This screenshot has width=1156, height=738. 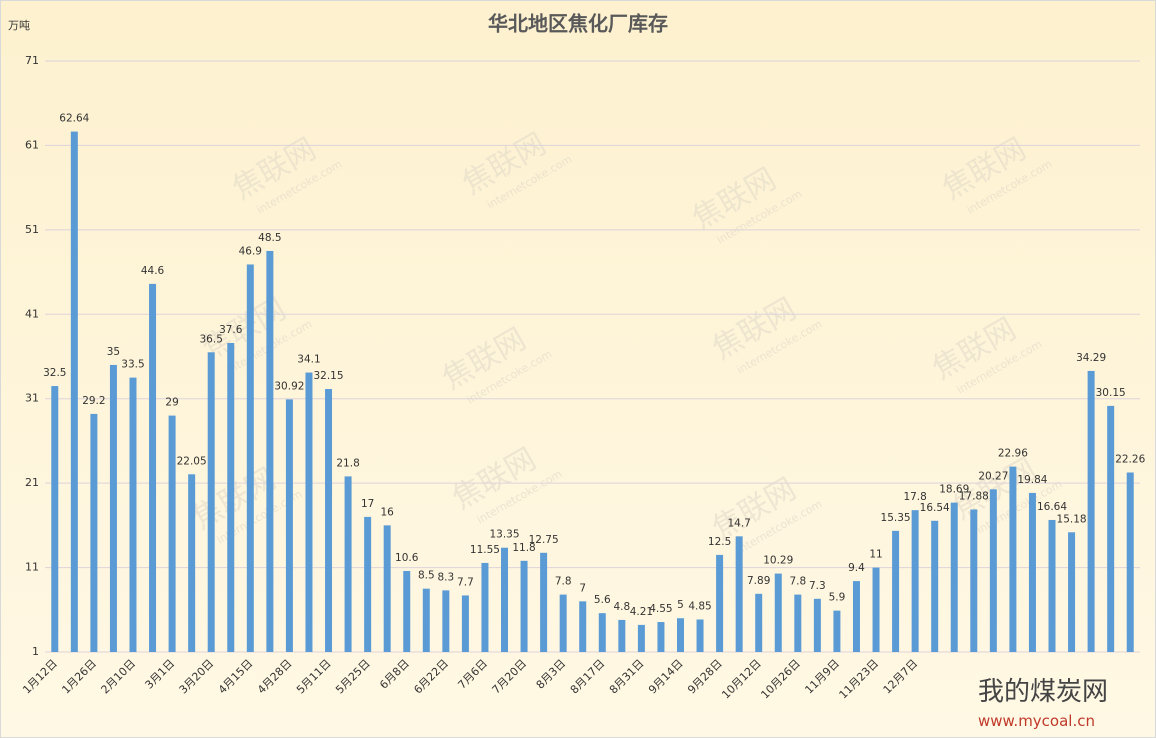 What do you see at coordinates (367, 504) in the screenshot?
I see `value-label: 17` at bounding box center [367, 504].